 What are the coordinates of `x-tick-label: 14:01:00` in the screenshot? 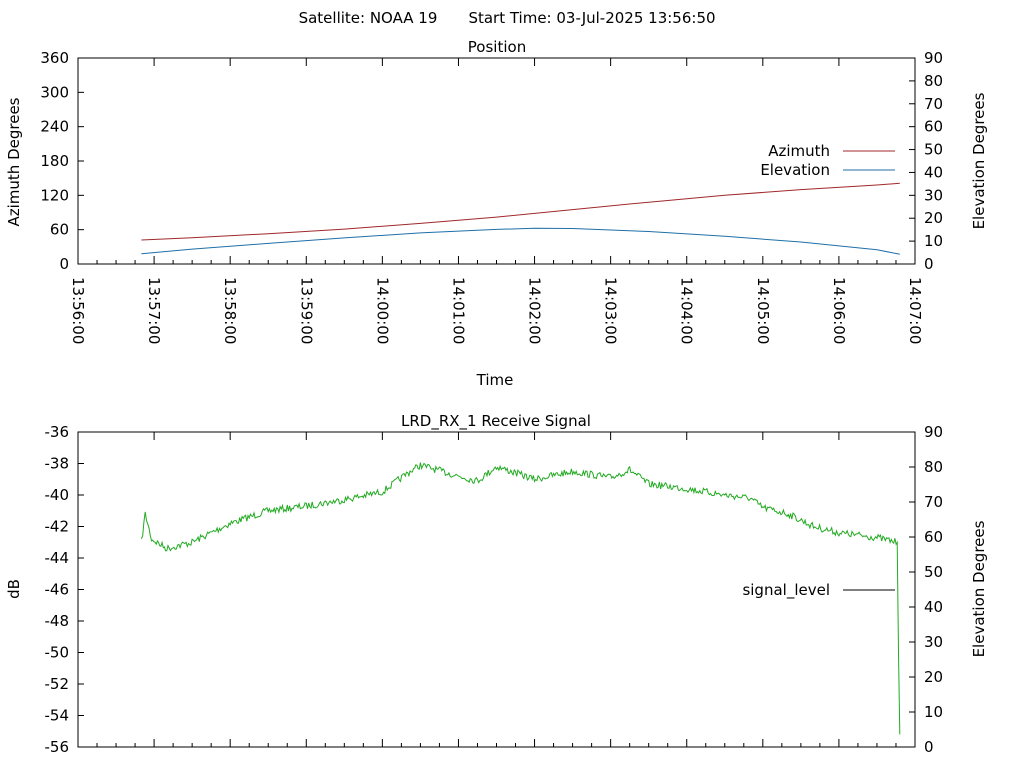 It's located at (458, 310).